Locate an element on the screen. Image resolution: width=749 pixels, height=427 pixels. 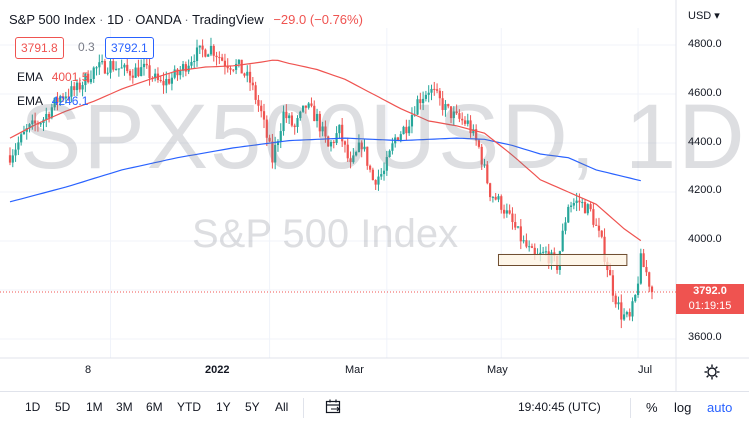
chart-settings-icon is located at coordinates (712, 372).